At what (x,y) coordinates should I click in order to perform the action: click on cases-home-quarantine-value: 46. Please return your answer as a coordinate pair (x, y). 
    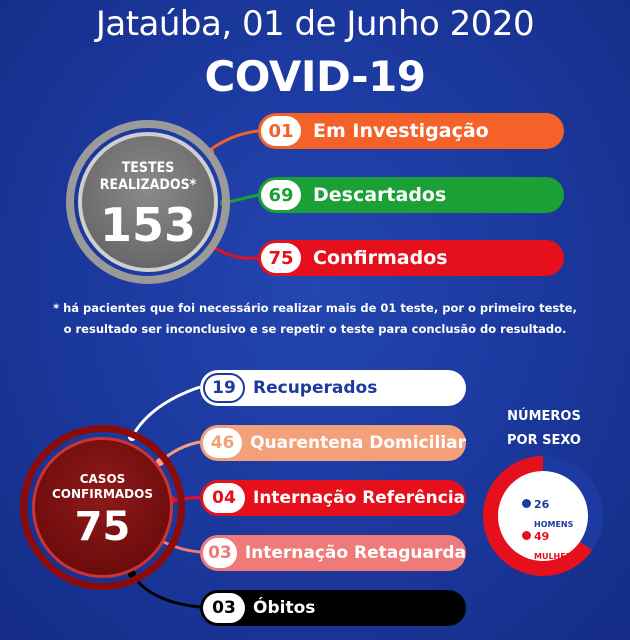
    Looking at the image, I should click on (223, 443).